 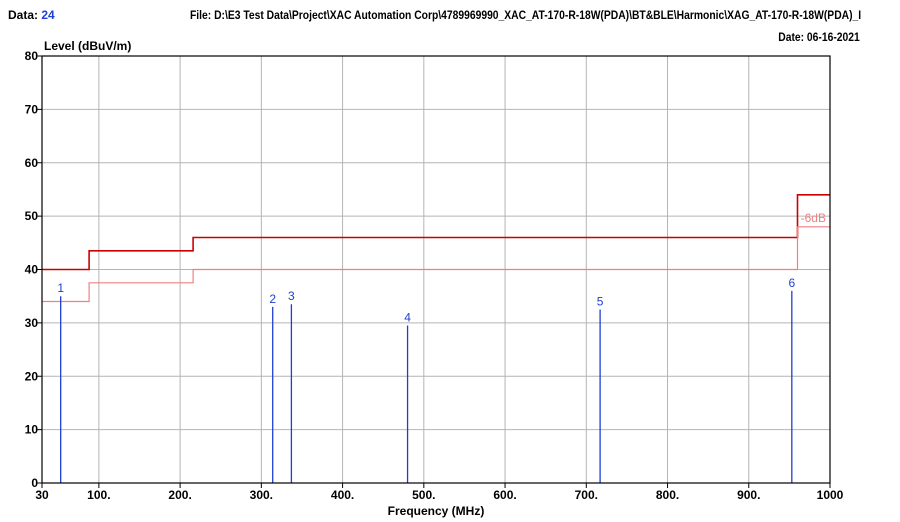 What do you see at coordinates (436, 511) in the screenshot?
I see `x-axis-title: Frequency (MHz)` at bounding box center [436, 511].